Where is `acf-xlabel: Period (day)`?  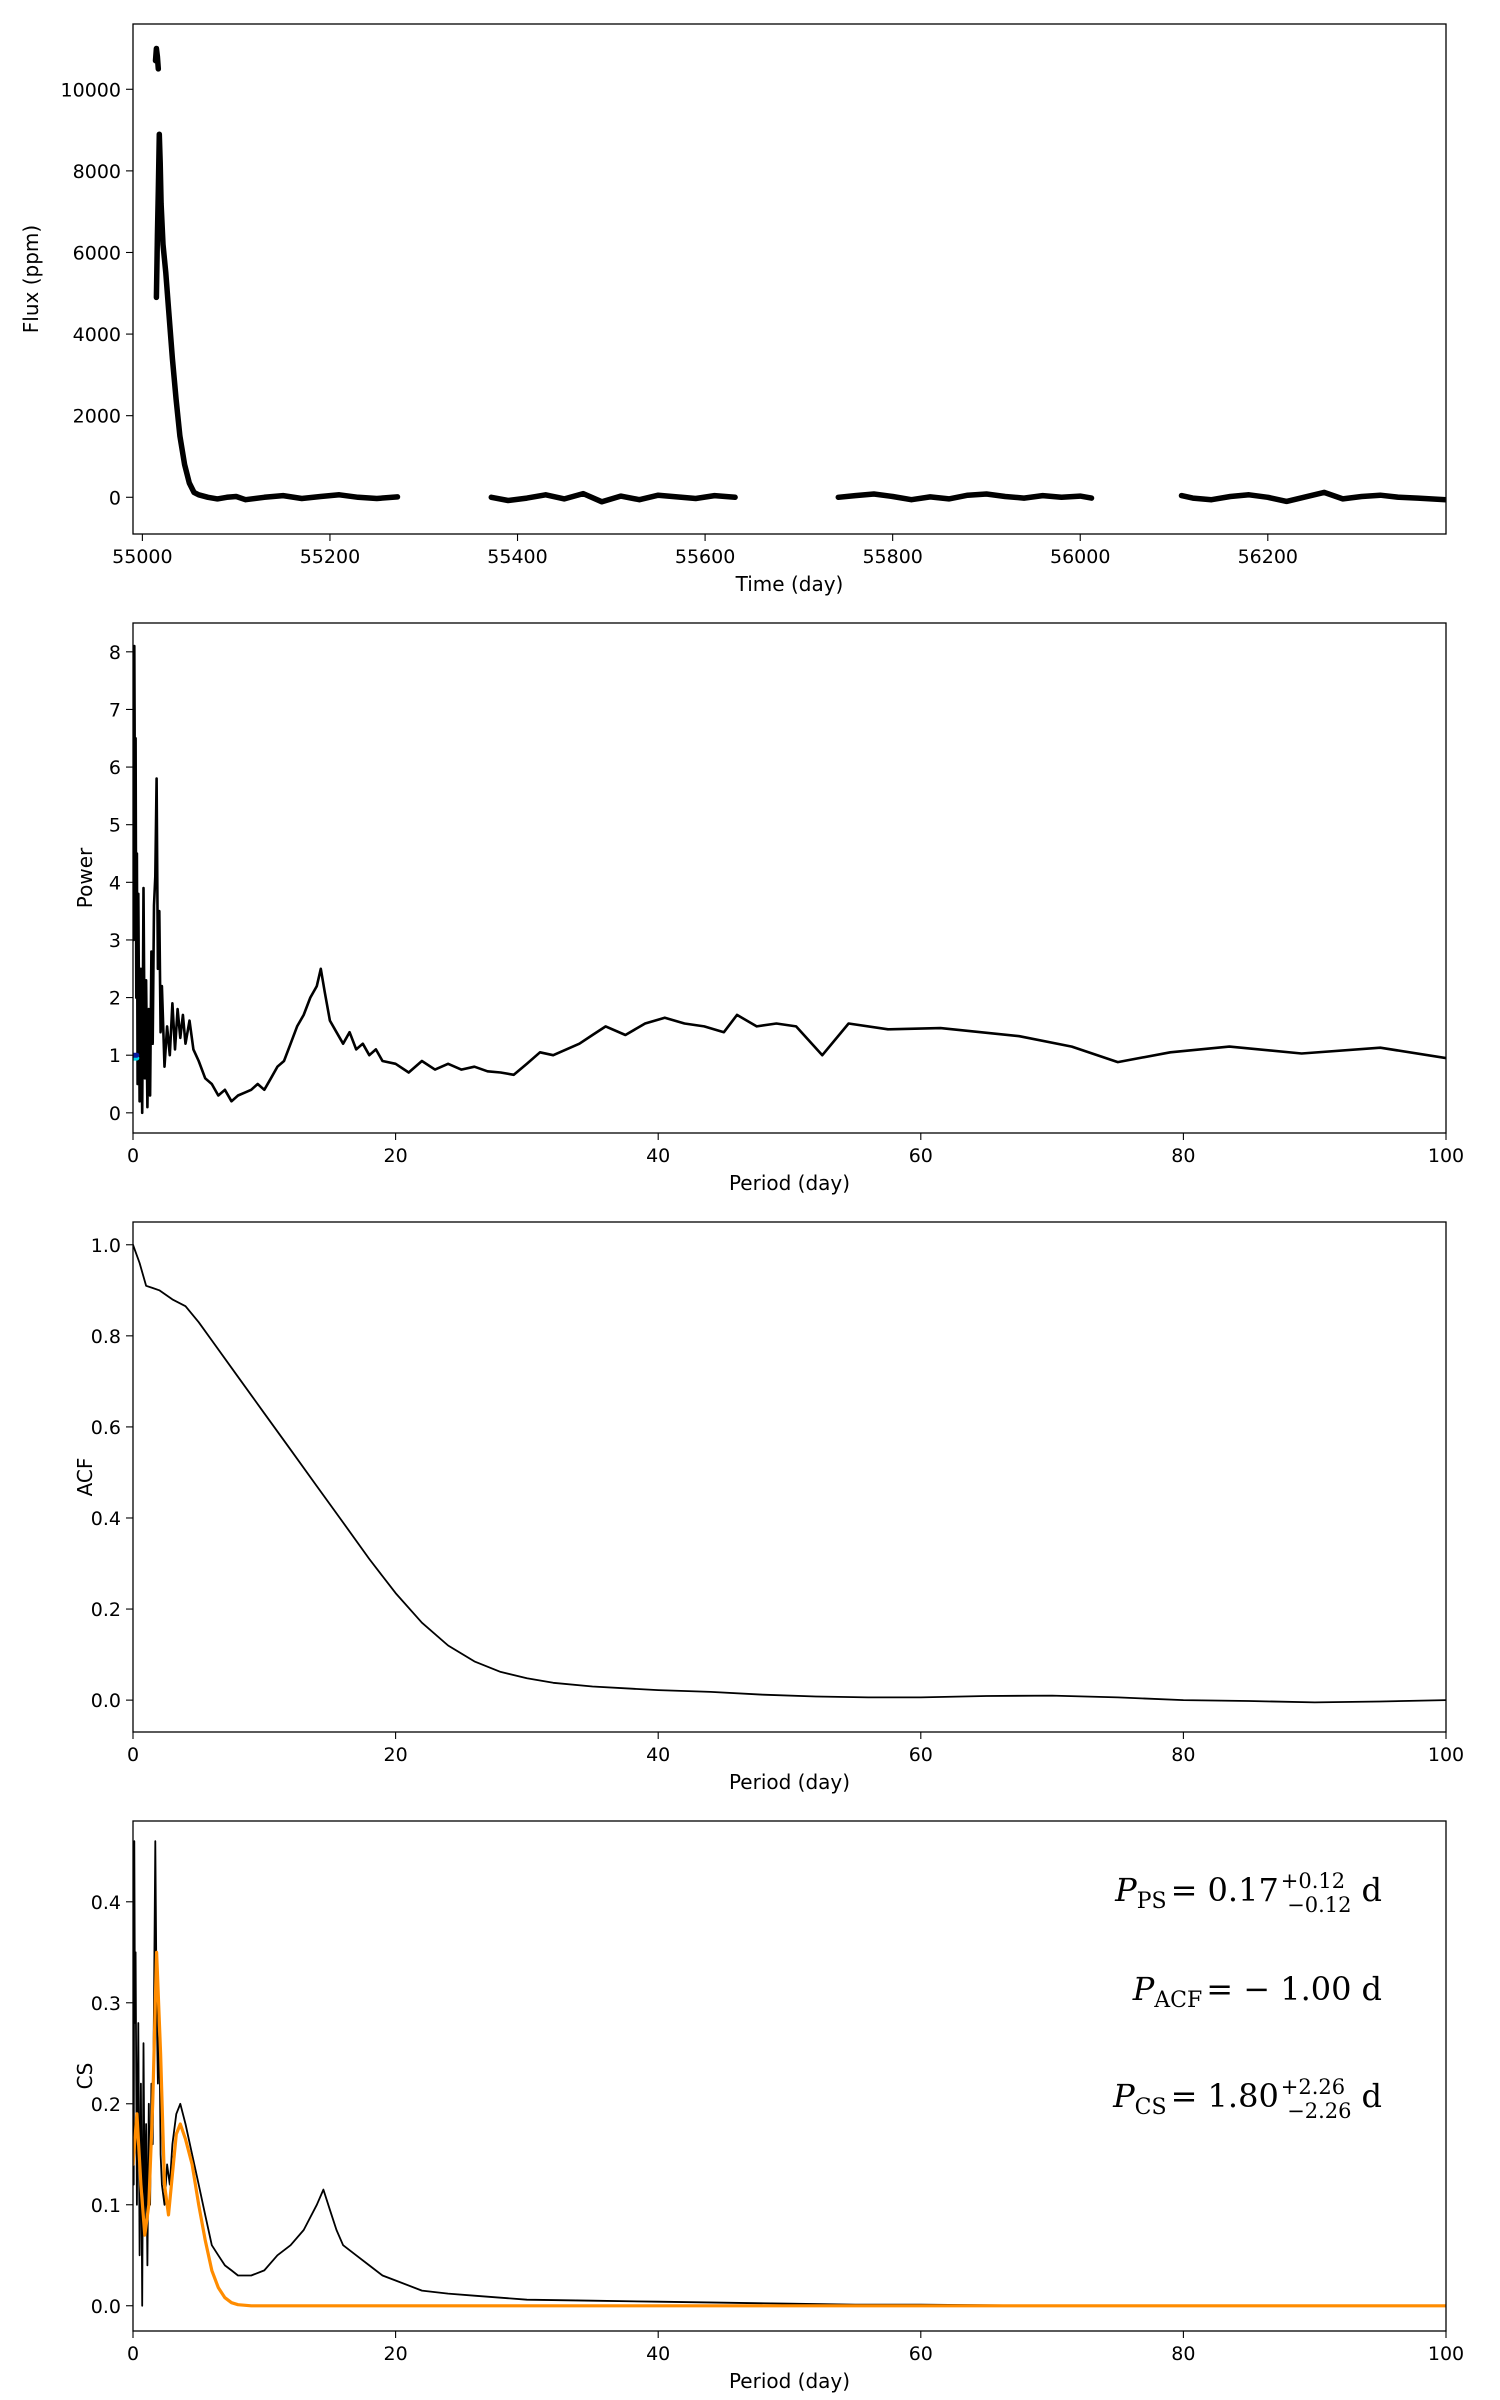 acf-xlabel: Period (day) is located at coordinates (789, 1782).